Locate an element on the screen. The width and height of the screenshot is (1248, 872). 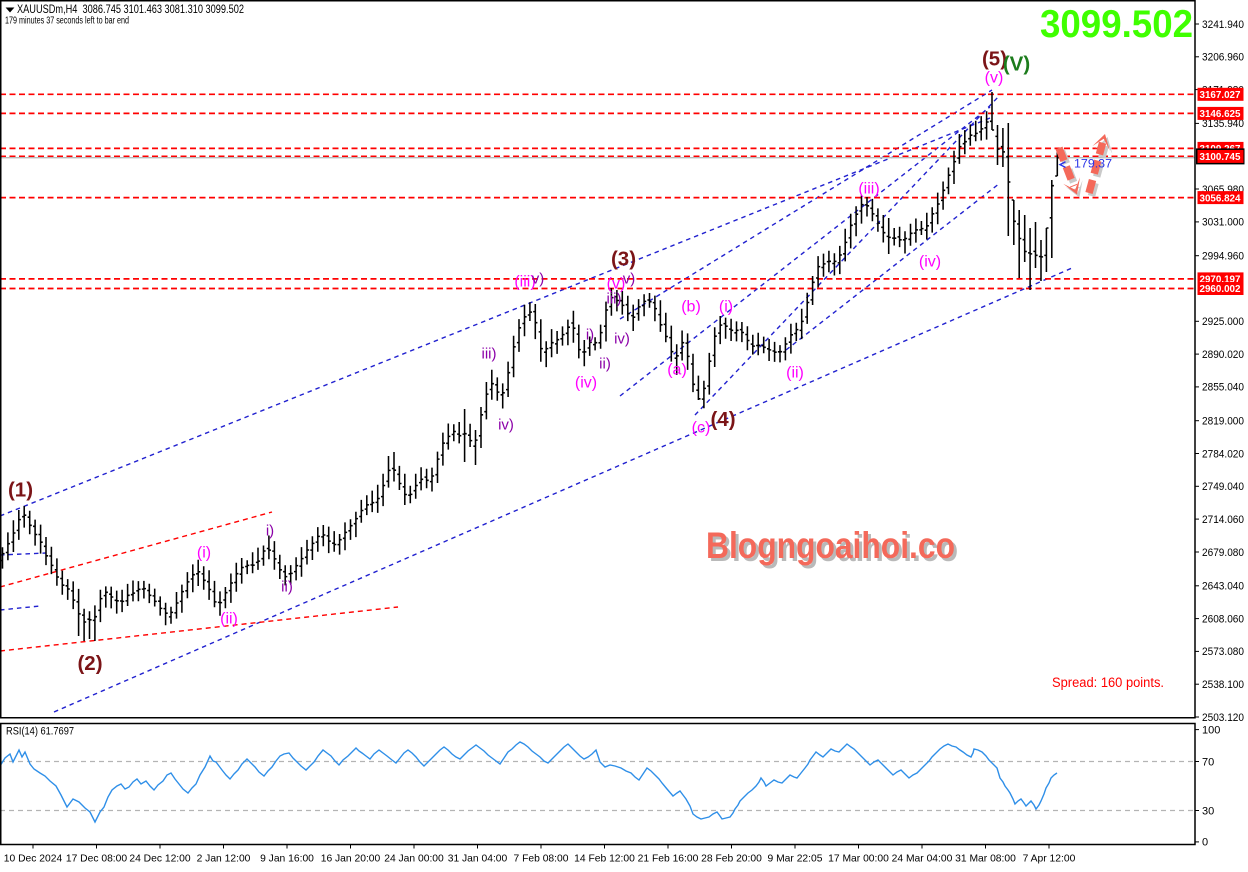
svg-text: 3056.824 is located at coordinates (1220, 198).